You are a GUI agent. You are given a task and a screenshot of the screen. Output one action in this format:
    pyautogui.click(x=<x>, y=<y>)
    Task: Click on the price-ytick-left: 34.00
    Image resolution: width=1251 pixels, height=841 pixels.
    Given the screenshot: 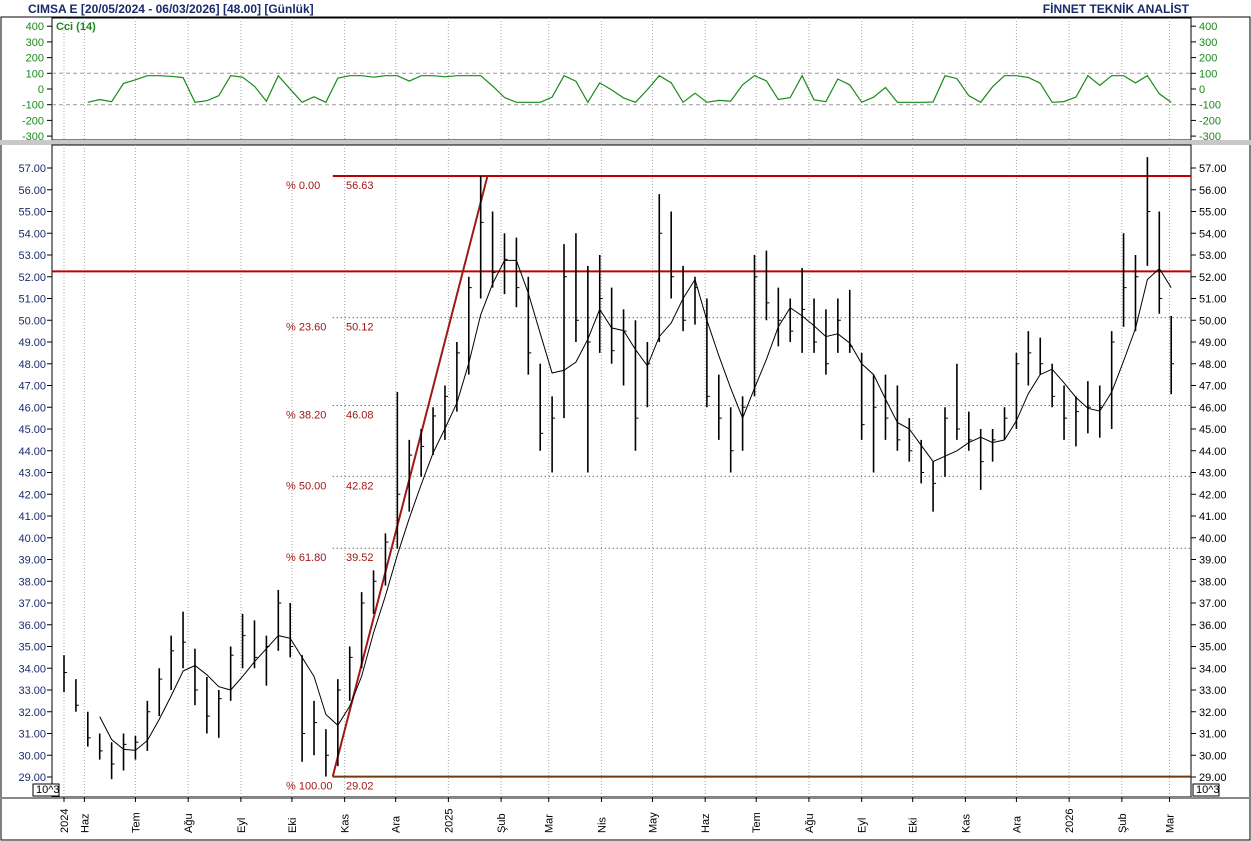 What is the action you would take?
    pyautogui.click(x=32, y=669)
    